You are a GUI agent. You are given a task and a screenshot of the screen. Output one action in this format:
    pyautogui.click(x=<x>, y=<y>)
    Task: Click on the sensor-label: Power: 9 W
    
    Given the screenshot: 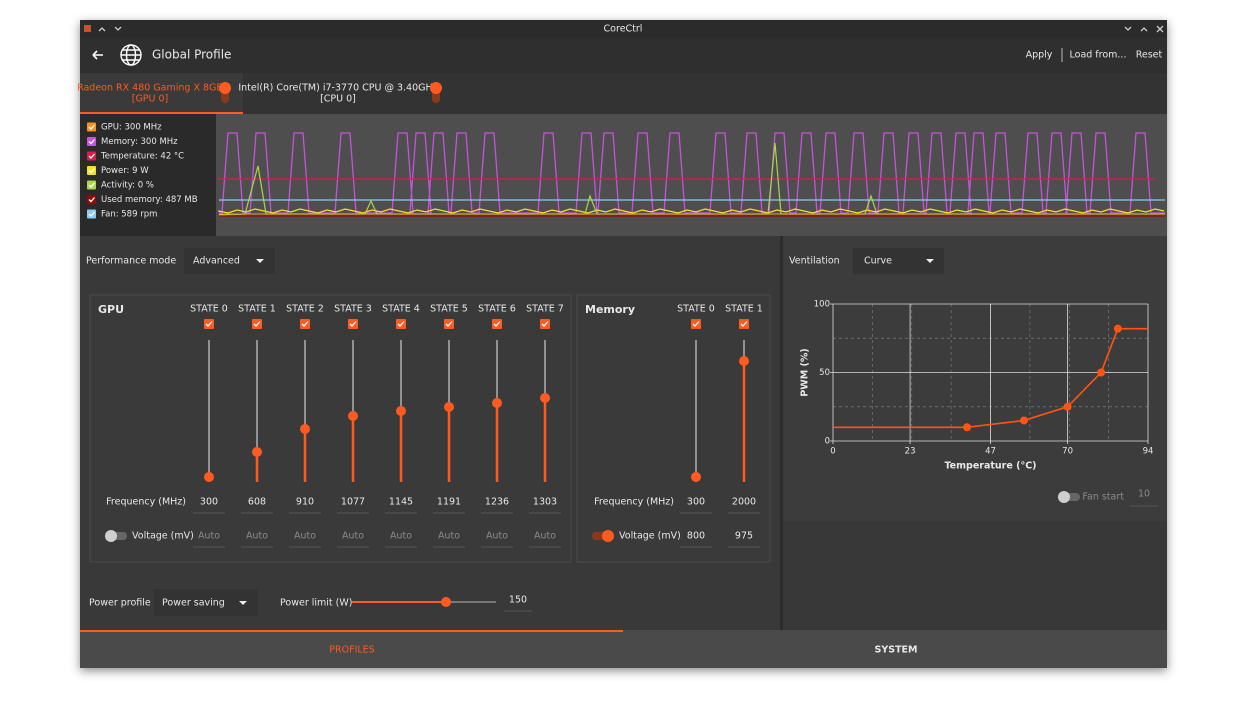 What is the action you would take?
    pyautogui.click(x=125, y=171)
    